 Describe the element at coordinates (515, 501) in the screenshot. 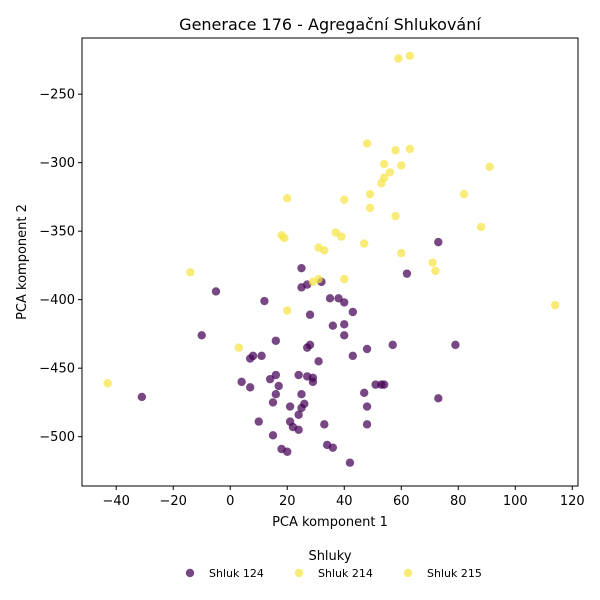

I see `x-tick-label: 100` at that location.